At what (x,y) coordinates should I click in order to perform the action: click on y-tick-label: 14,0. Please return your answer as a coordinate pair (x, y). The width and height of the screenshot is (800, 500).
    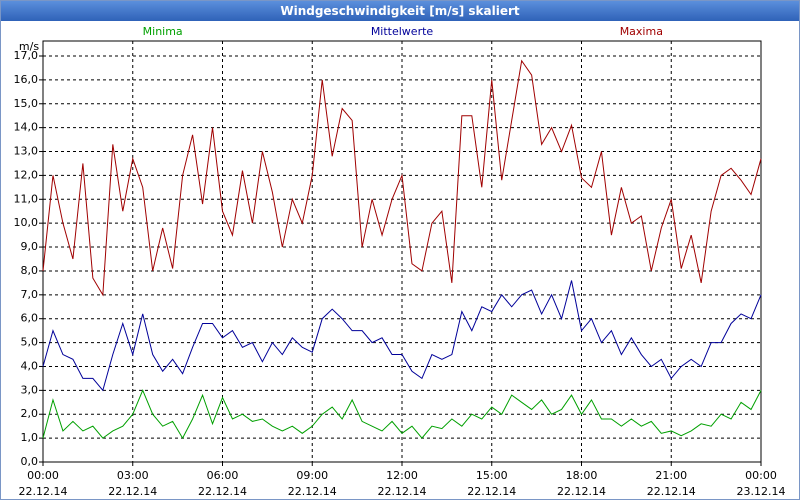
    Looking at the image, I should click on (26, 127).